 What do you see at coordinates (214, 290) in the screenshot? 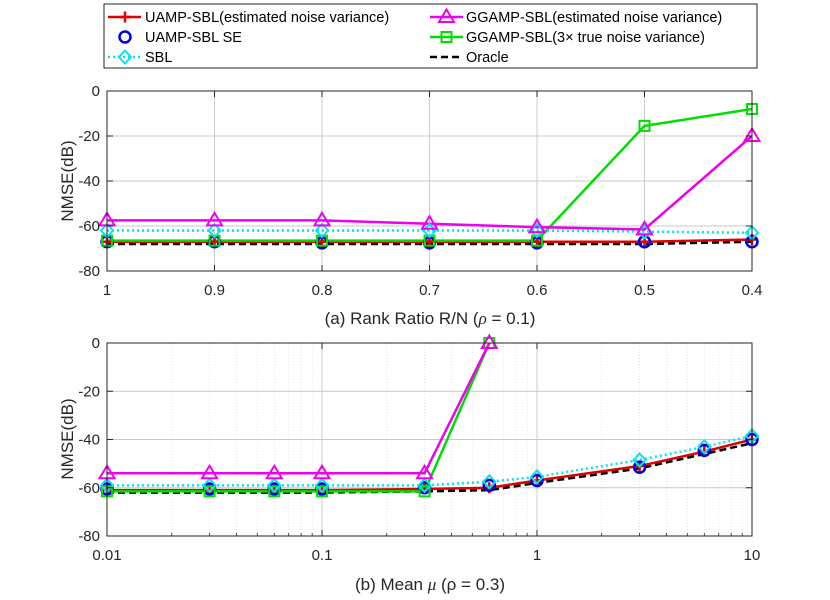
I see `x-tick-label: 0.9` at bounding box center [214, 290].